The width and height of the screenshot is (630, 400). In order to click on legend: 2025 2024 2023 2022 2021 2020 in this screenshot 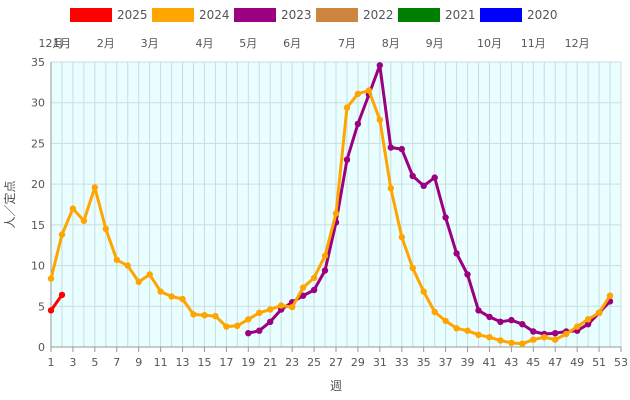, I will do `click(314, 15)`.